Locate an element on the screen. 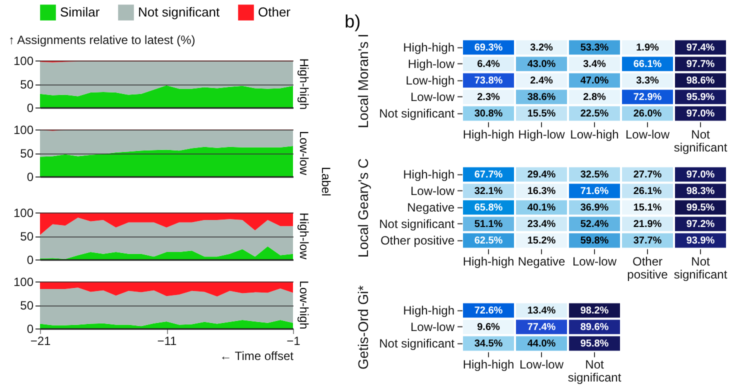  y2-axis-title: Label is located at coordinates (326, 181).